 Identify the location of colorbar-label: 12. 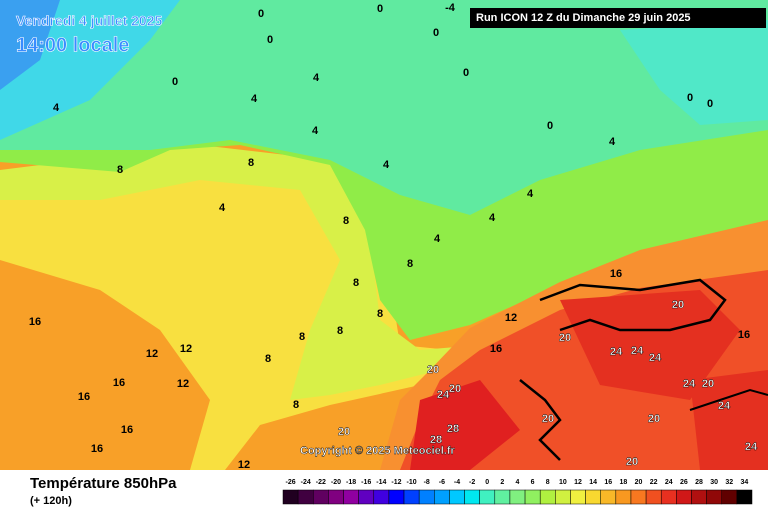
(578, 482).